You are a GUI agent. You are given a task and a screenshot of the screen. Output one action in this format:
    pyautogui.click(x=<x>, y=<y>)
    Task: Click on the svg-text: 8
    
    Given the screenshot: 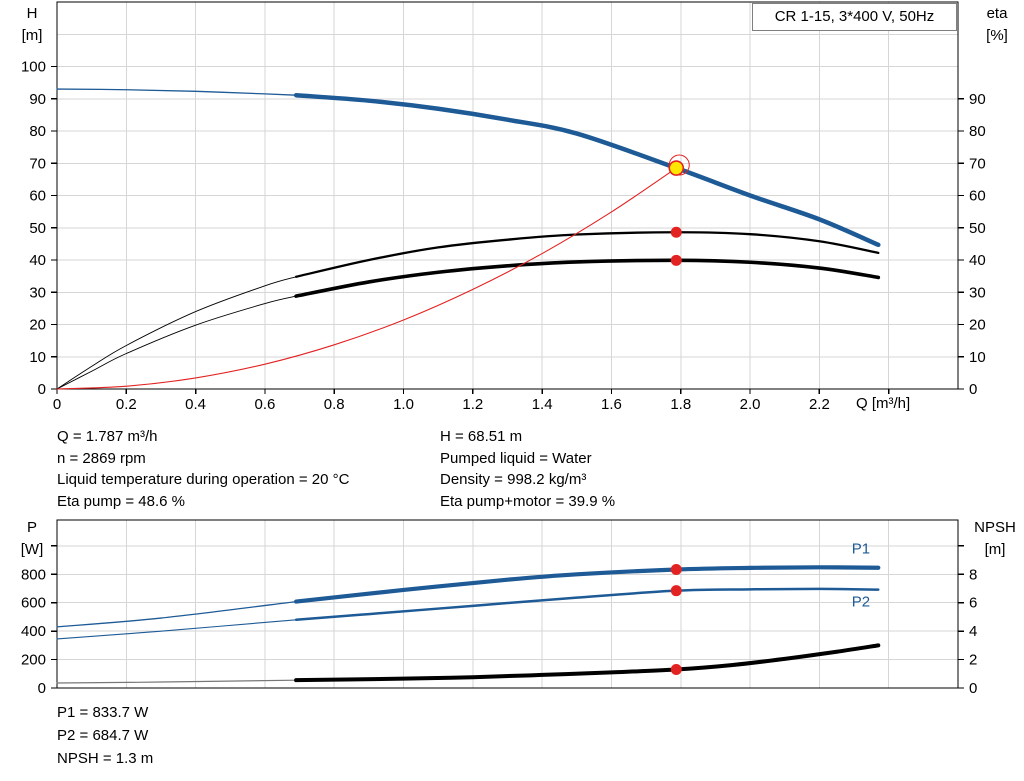 What is the action you would take?
    pyautogui.click(x=973, y=574)
    